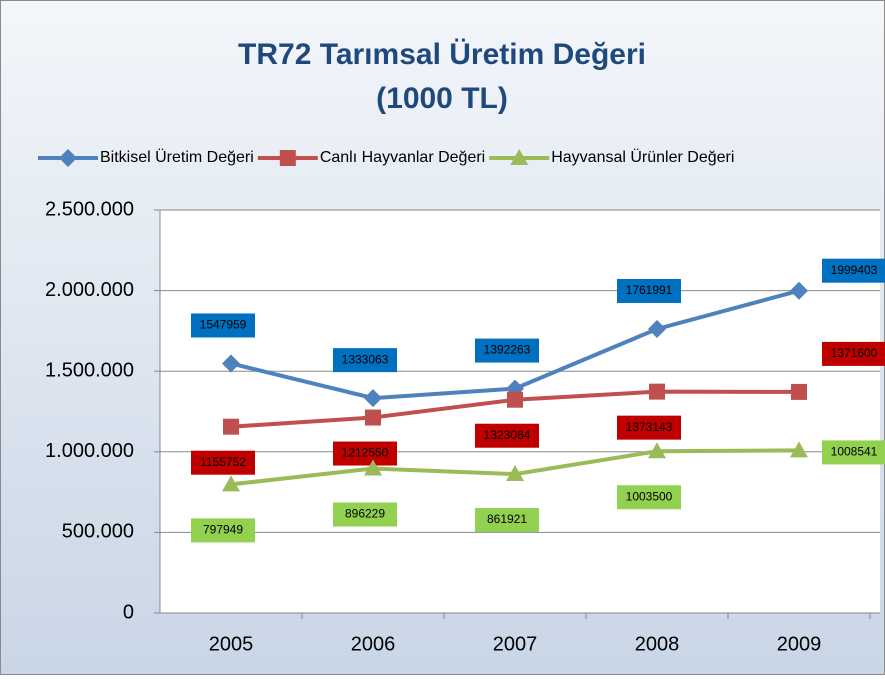 This screenshot has height=680, width=885. What do you see at coordinates (89, 451) in the screenshot?
I see `y-tick-label: 1.000.000` at bounding box center [89, 451].